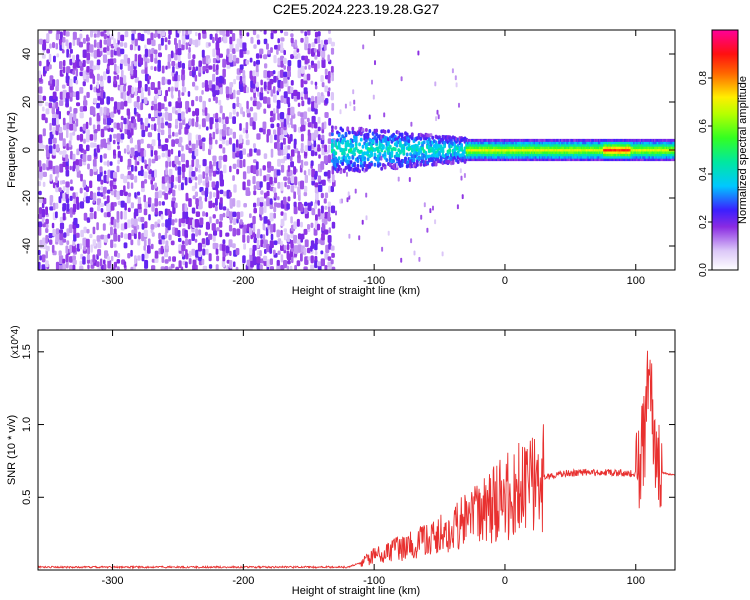  What do you see at coordinates (703, 222) in the screenshot?
I see `colorbar-tick-label: 0.2` at bounding box center [703, 222].